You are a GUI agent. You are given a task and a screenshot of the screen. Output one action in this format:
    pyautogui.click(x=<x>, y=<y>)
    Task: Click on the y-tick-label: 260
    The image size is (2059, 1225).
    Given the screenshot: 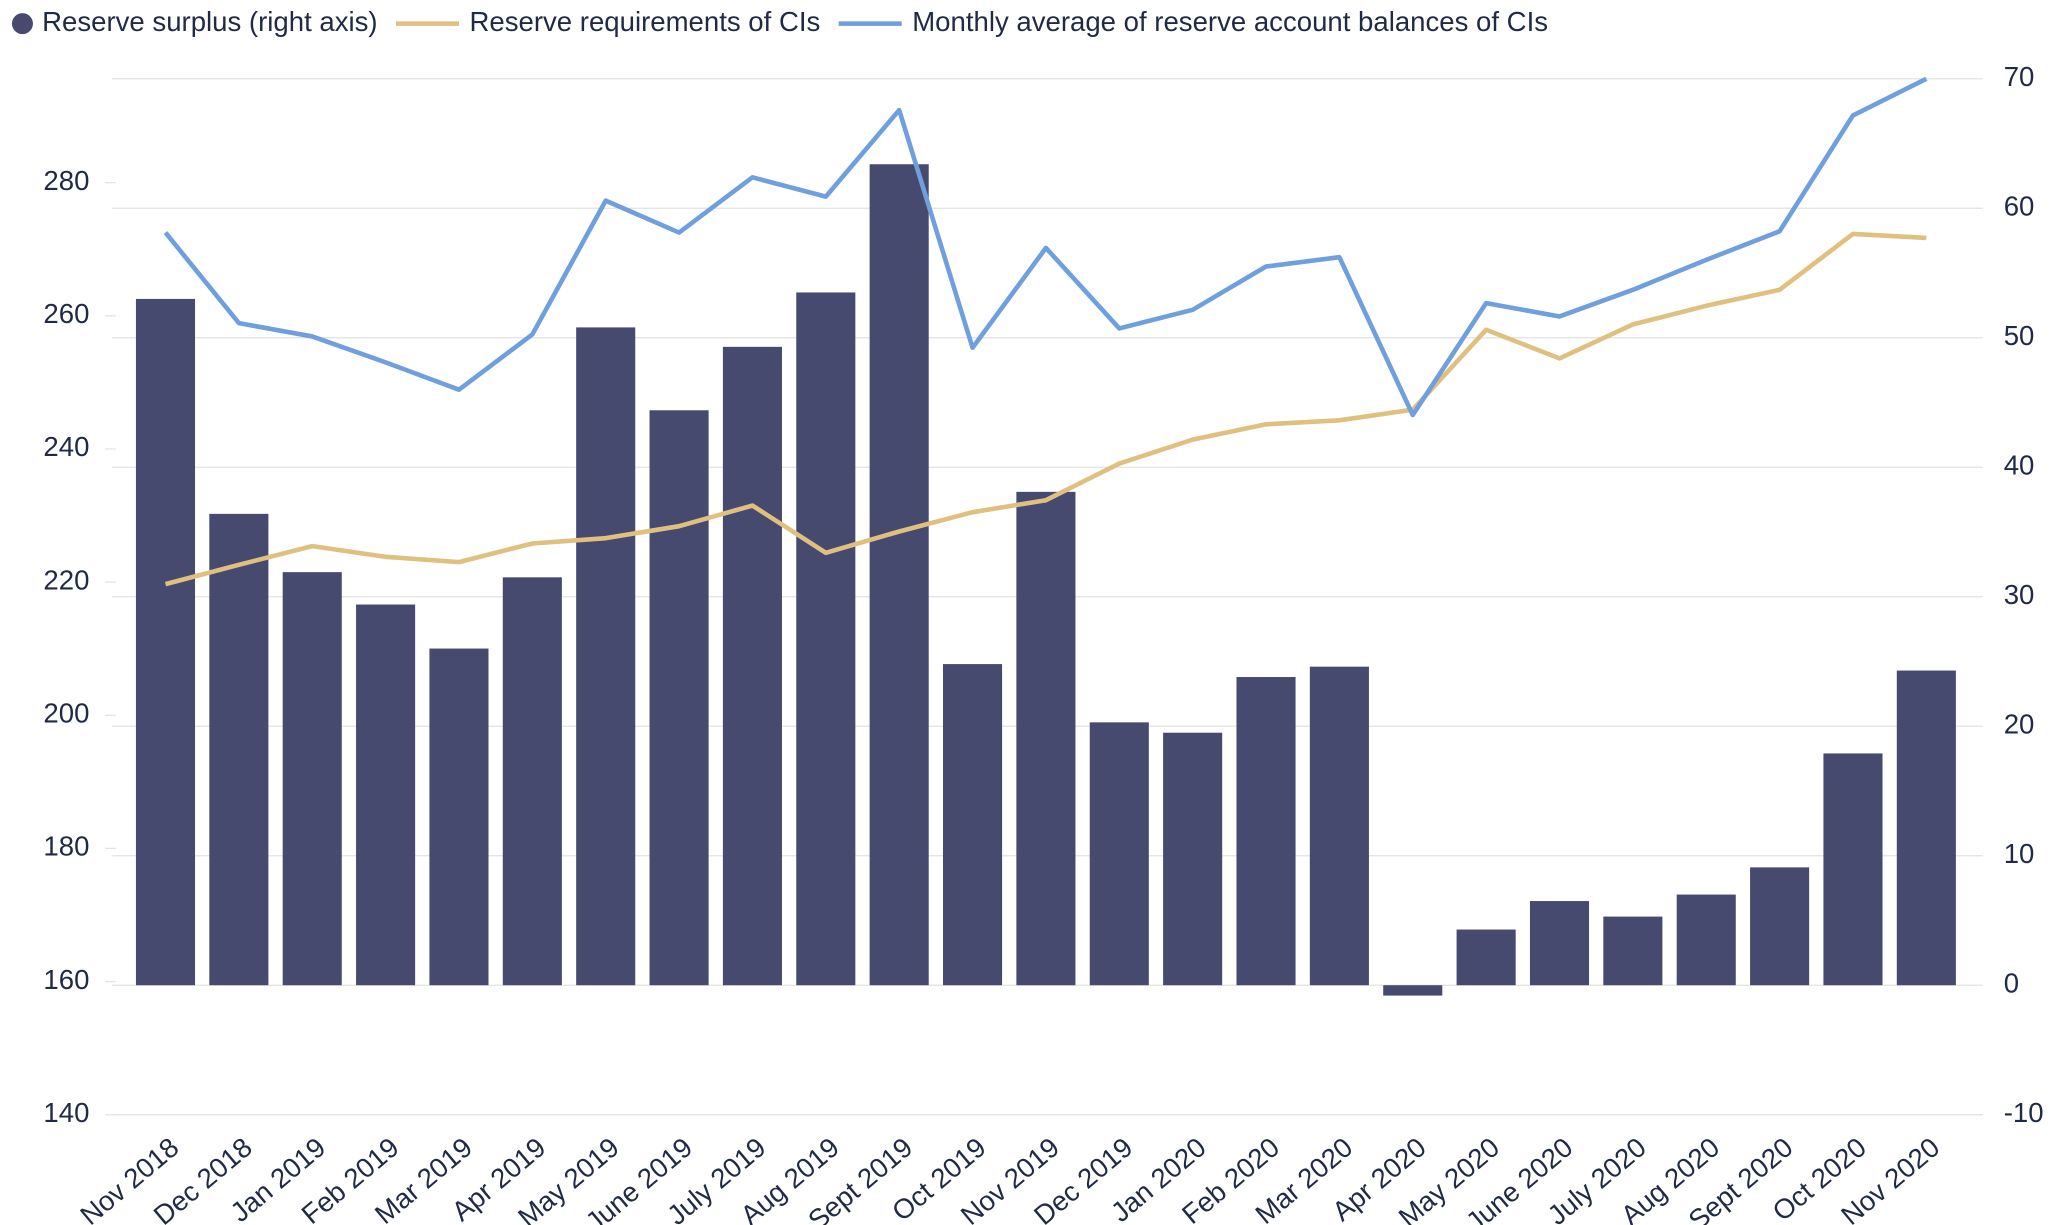 What is the action you would take?
    pyautogui.click(x=66, y=313)
    